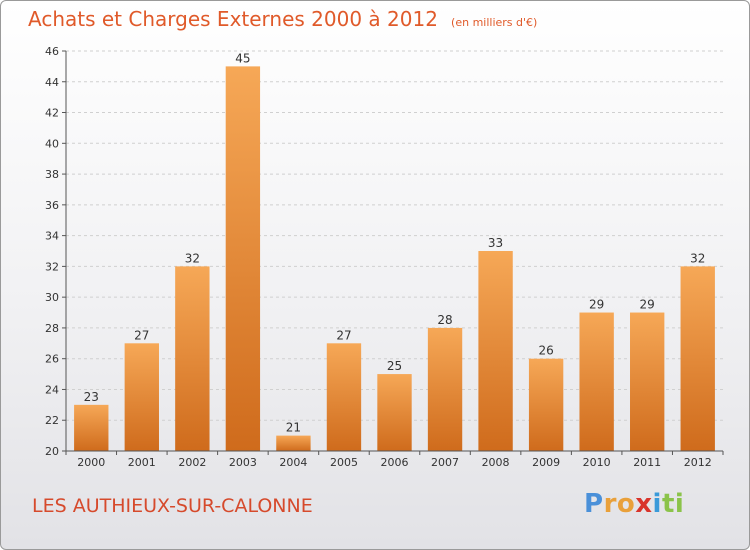  I want to click on y-tick-label: 36, so click(52, 205).